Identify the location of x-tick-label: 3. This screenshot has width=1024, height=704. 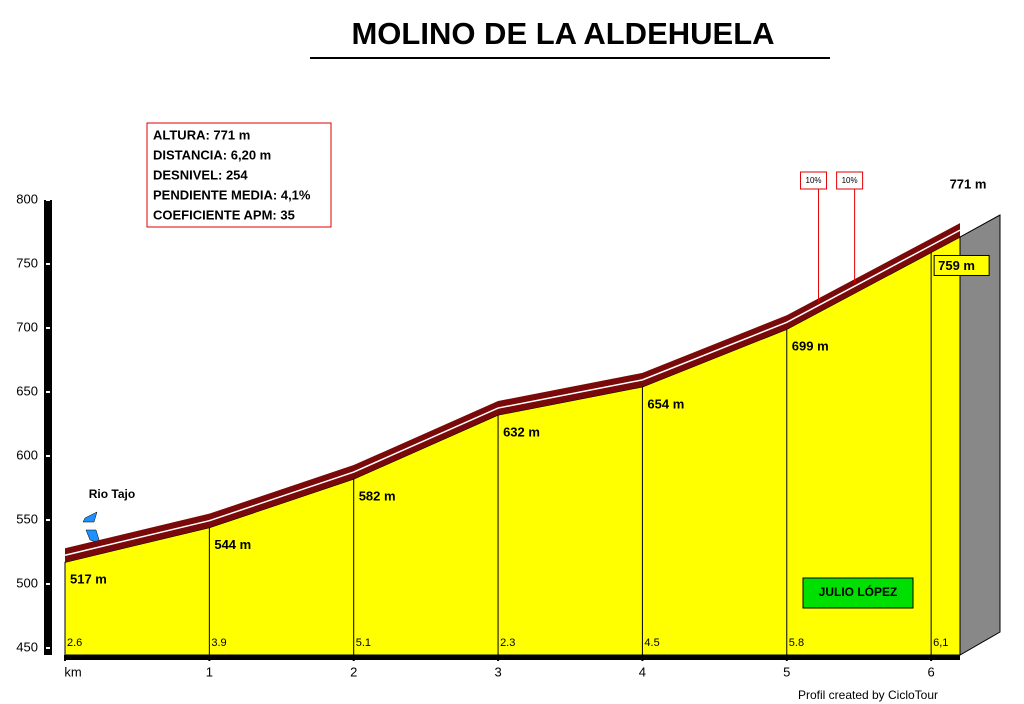
(497, 671).